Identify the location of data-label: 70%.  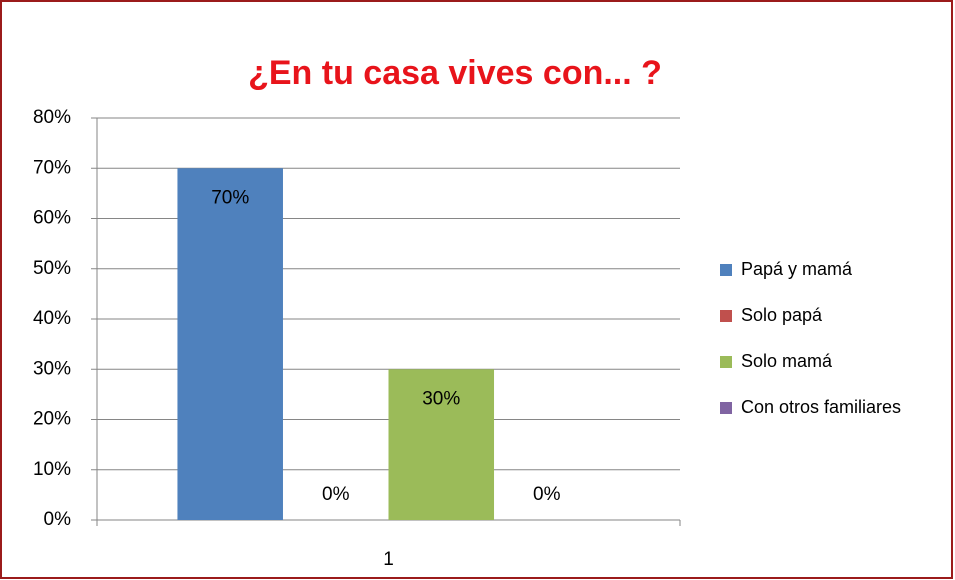
(230, 197).